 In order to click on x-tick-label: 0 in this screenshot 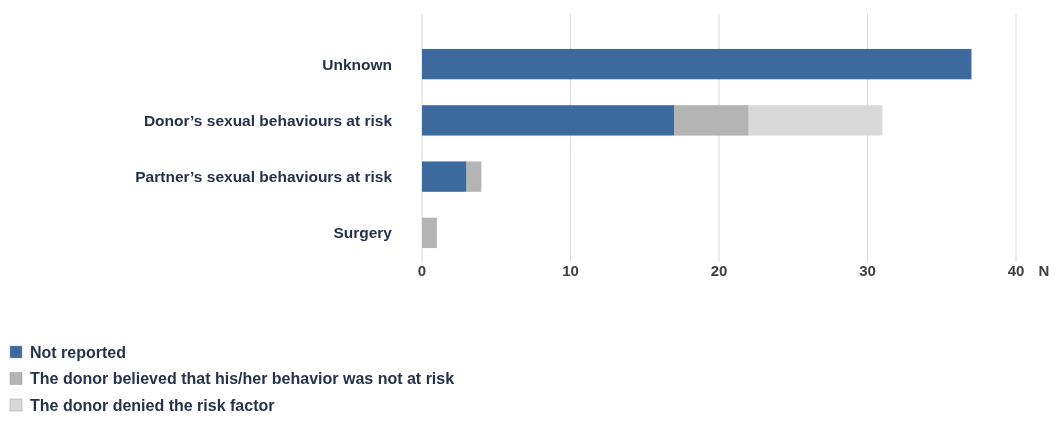, I will do `click(422, 270)`.